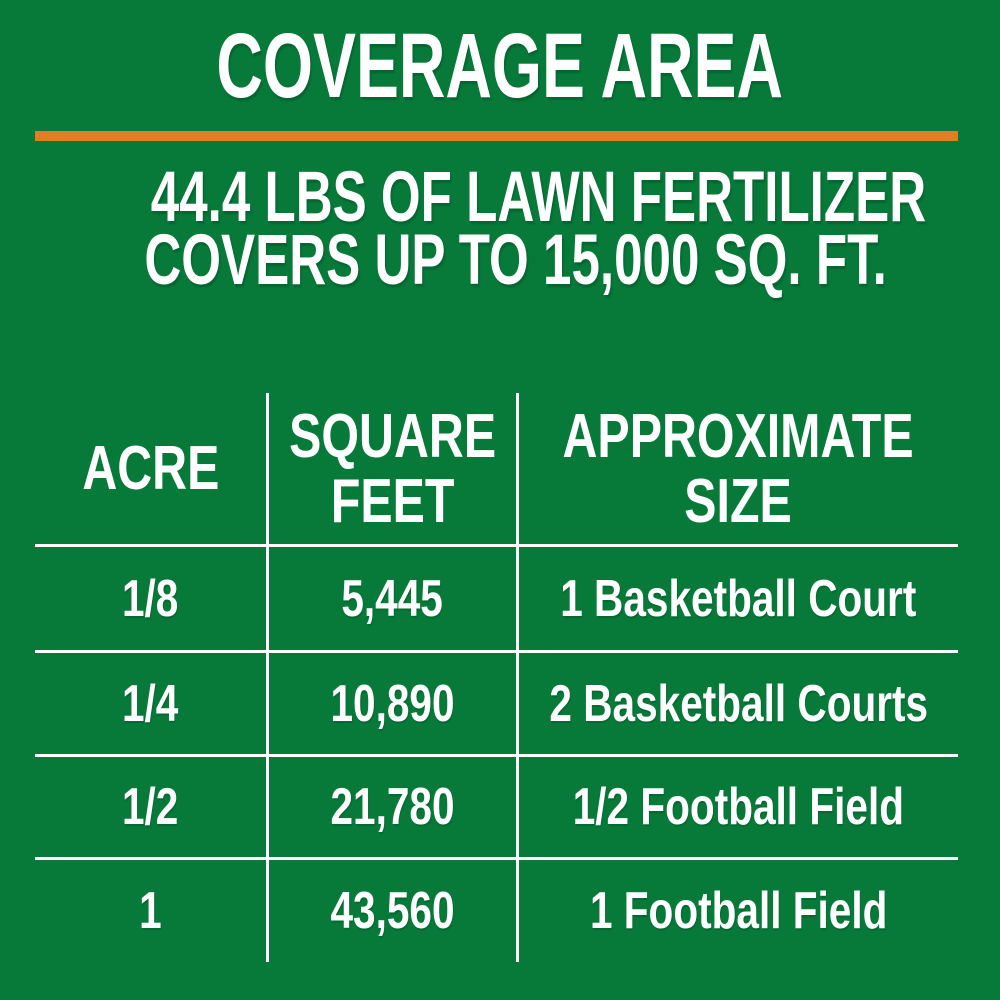 This screenshot has height=1000, width=1000. I want to click on column-header-approximate-size: APPROXIMATE SIZE, so click(737, 470).